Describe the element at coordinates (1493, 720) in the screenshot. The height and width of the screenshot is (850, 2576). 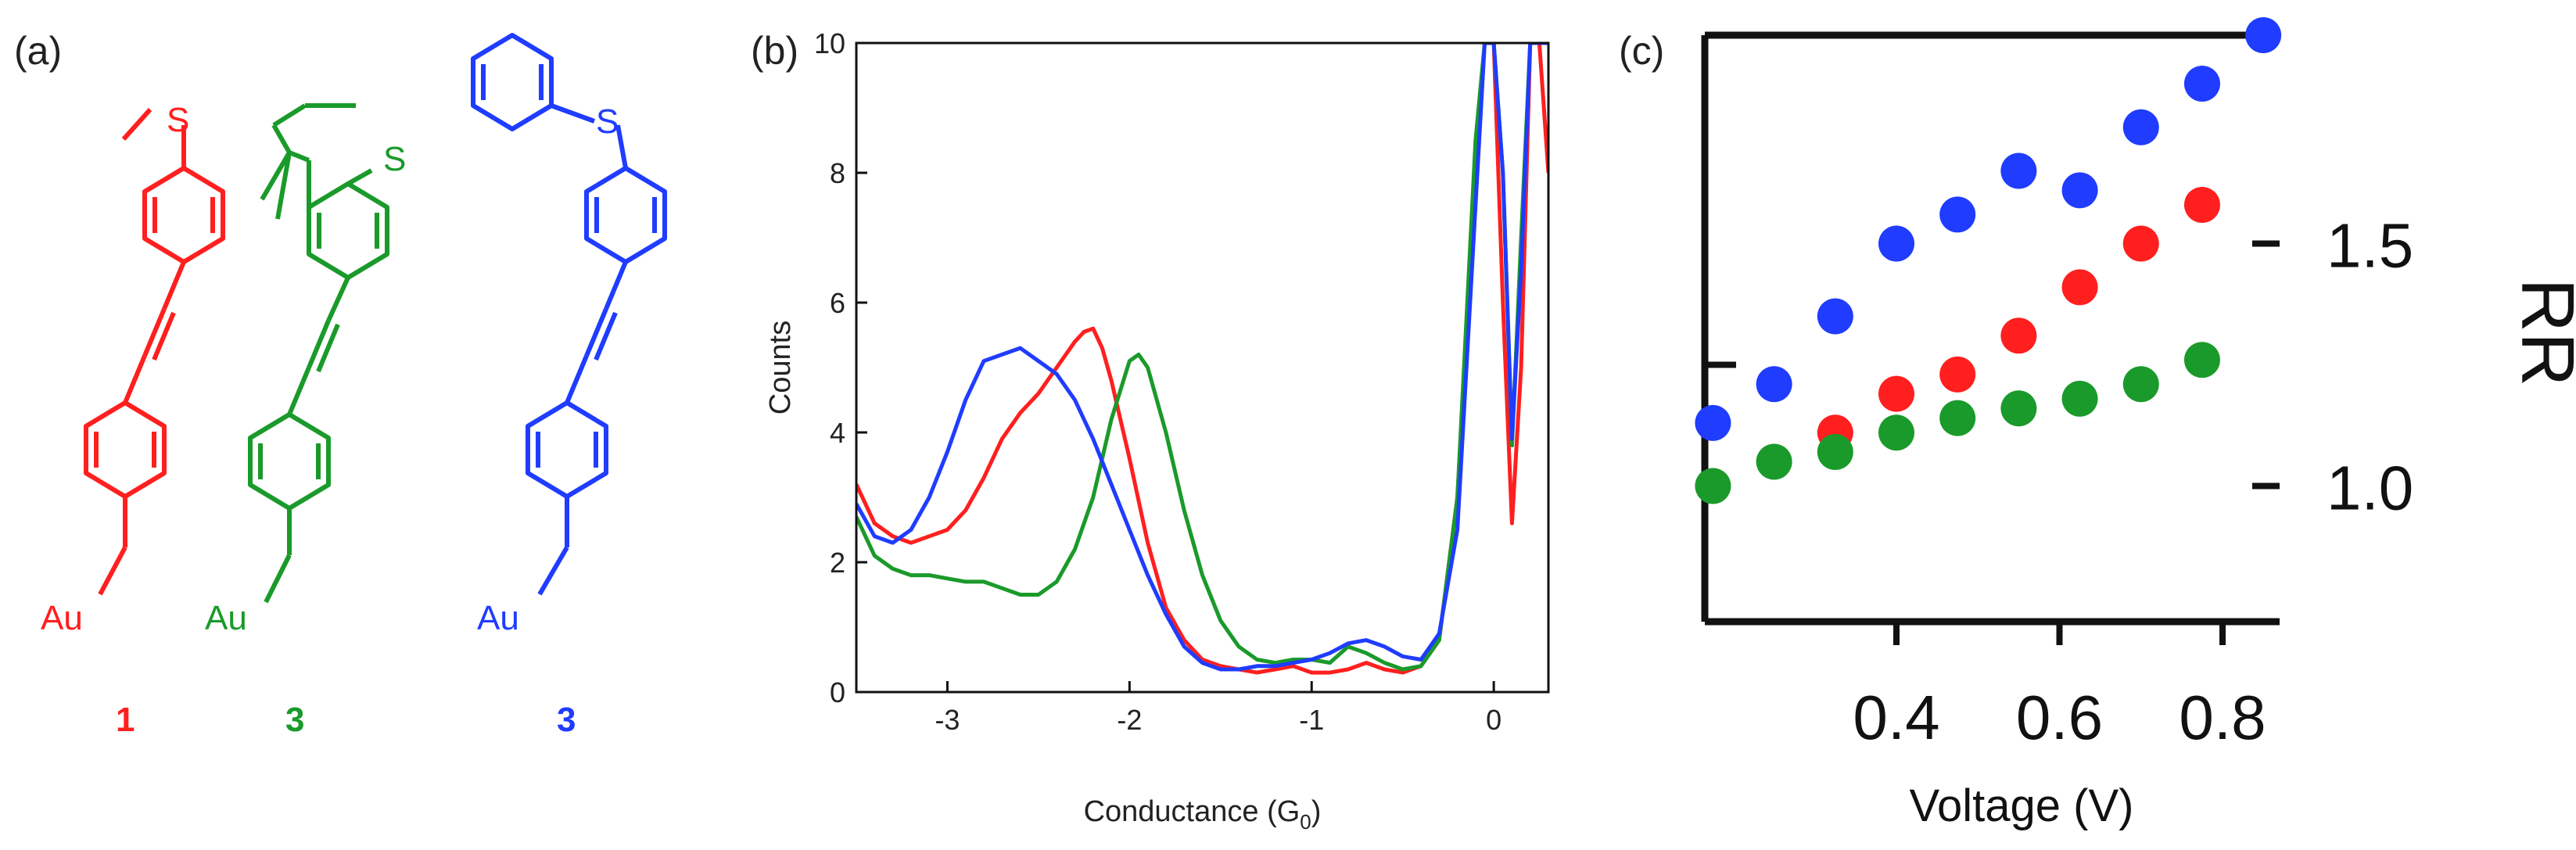
I see `histogram-x-tick-label: 0` at that location.